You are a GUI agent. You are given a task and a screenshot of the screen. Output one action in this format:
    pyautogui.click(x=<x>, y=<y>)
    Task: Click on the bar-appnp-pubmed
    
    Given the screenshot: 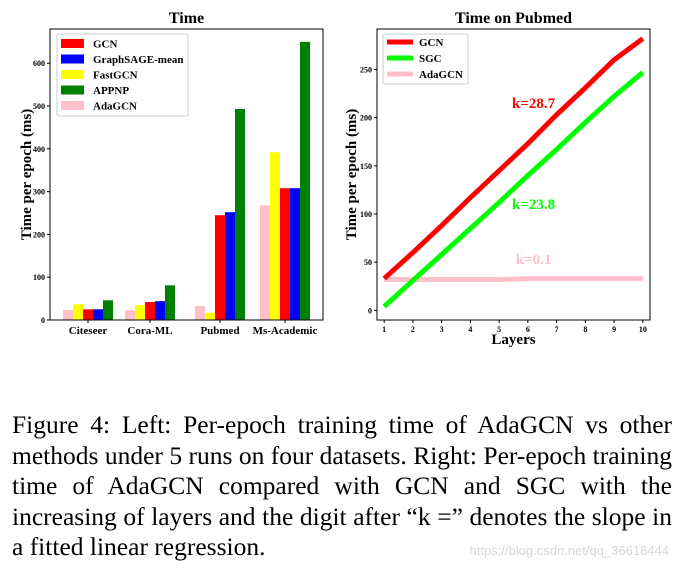 What is the action you would take?
    pyautogui.click(x=240, y=215)
    